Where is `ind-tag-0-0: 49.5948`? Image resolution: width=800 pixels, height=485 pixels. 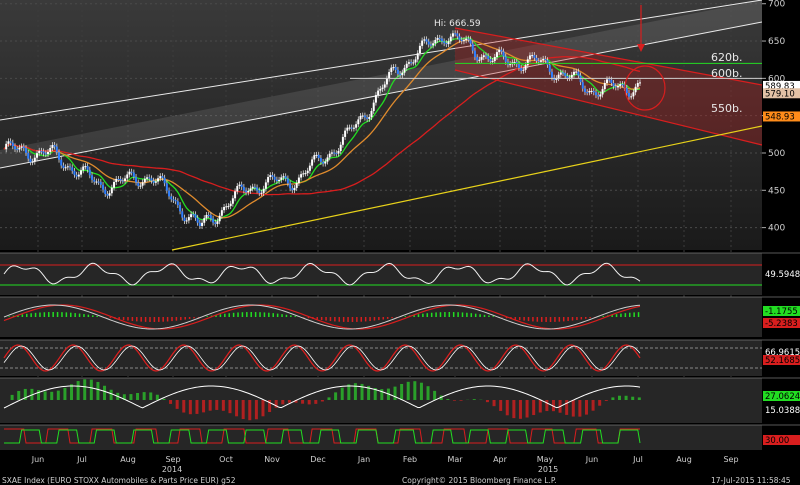
ind-tag-0-0: 49.5948 is located at coordinates (782, 275).